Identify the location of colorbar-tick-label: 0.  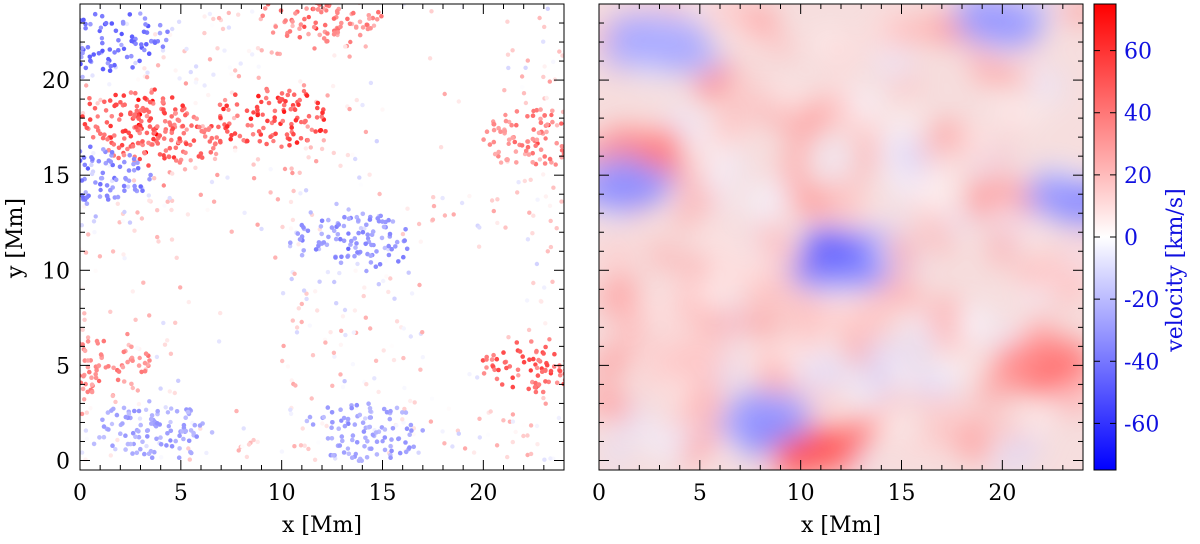
(1131, 238).